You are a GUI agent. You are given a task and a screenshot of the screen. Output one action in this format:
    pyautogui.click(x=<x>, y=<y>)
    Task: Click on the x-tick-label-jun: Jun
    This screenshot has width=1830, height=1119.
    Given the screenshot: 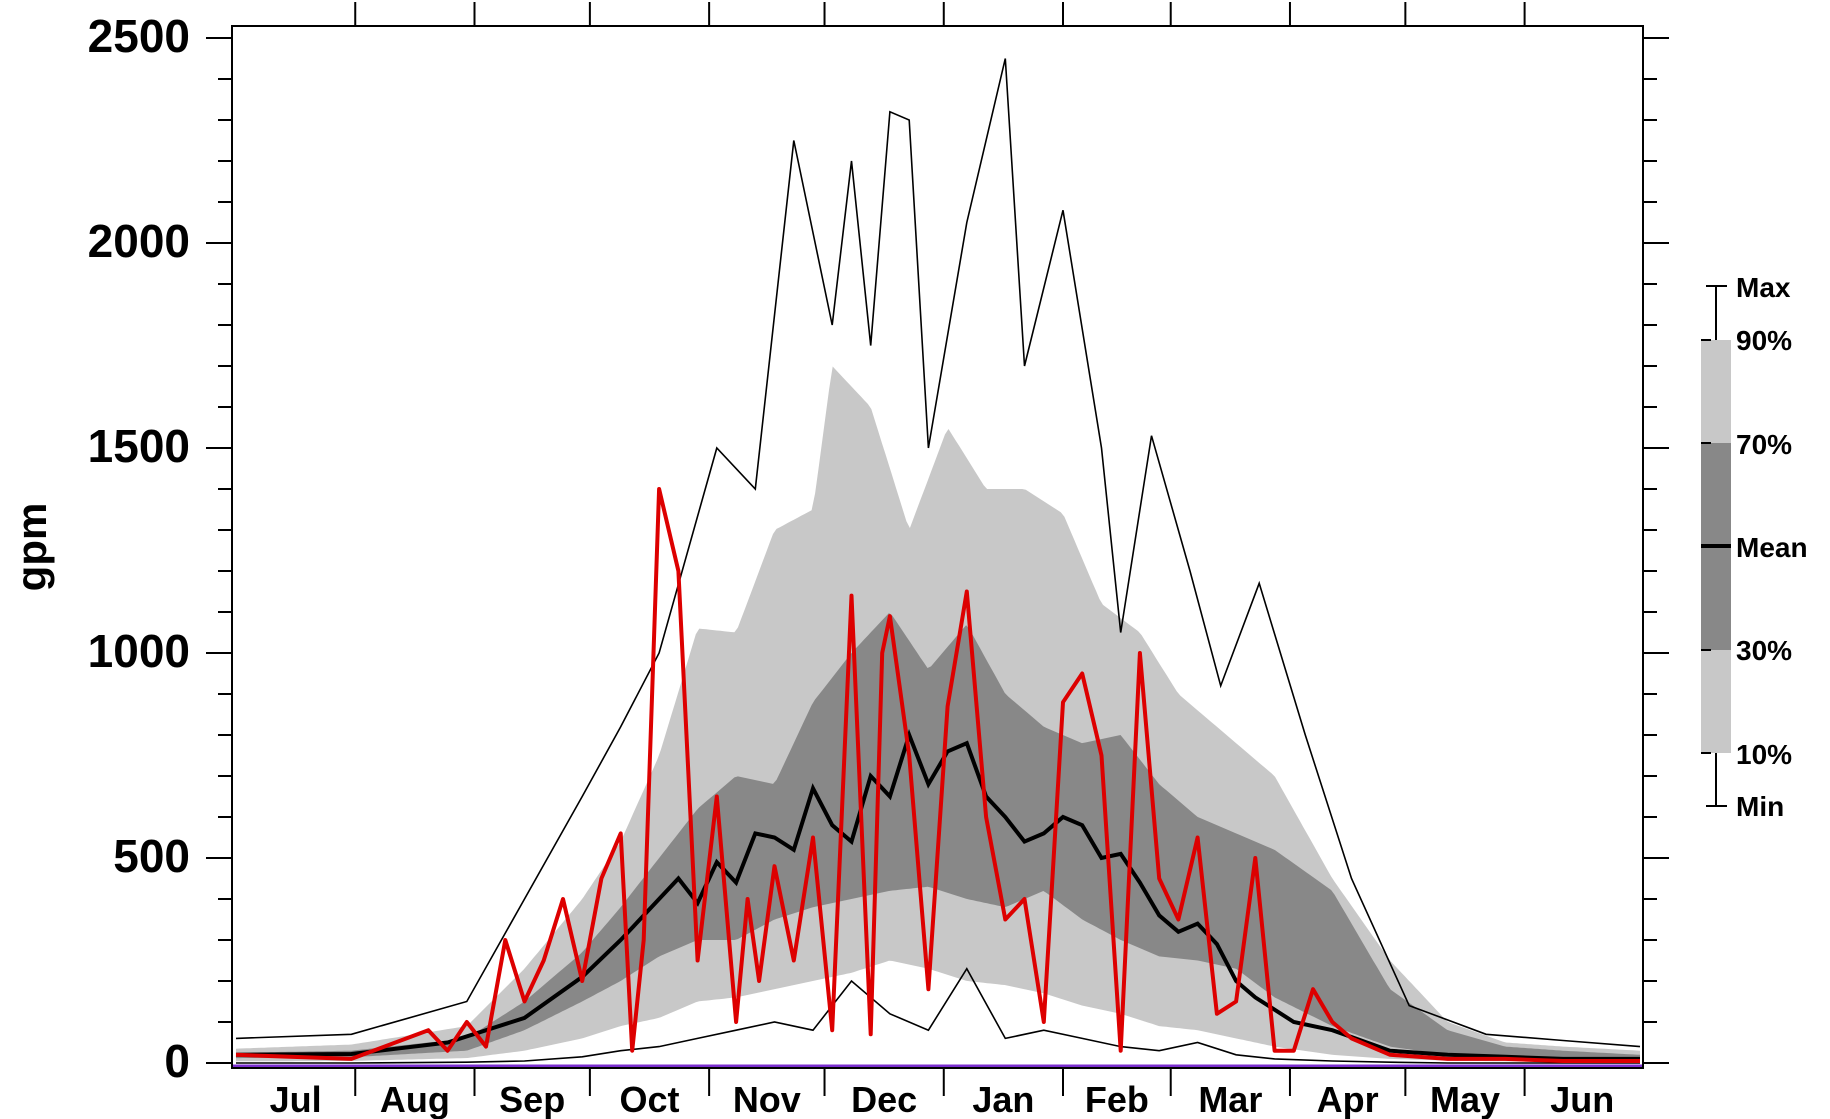 What is the action you would take?
    pyautogui.click(x=1582, y=1099)
    